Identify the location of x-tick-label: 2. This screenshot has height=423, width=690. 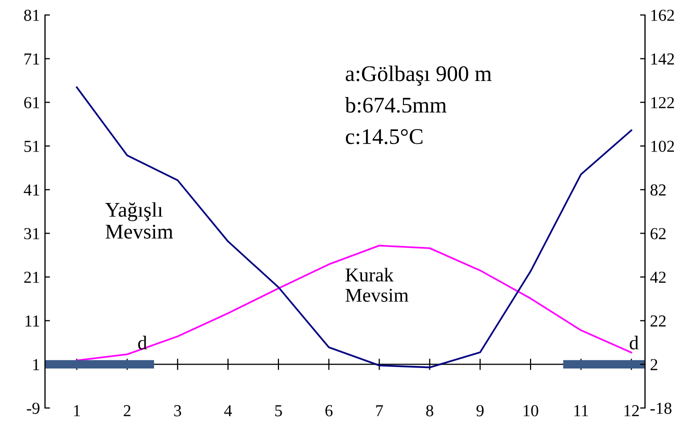
(127, 410).